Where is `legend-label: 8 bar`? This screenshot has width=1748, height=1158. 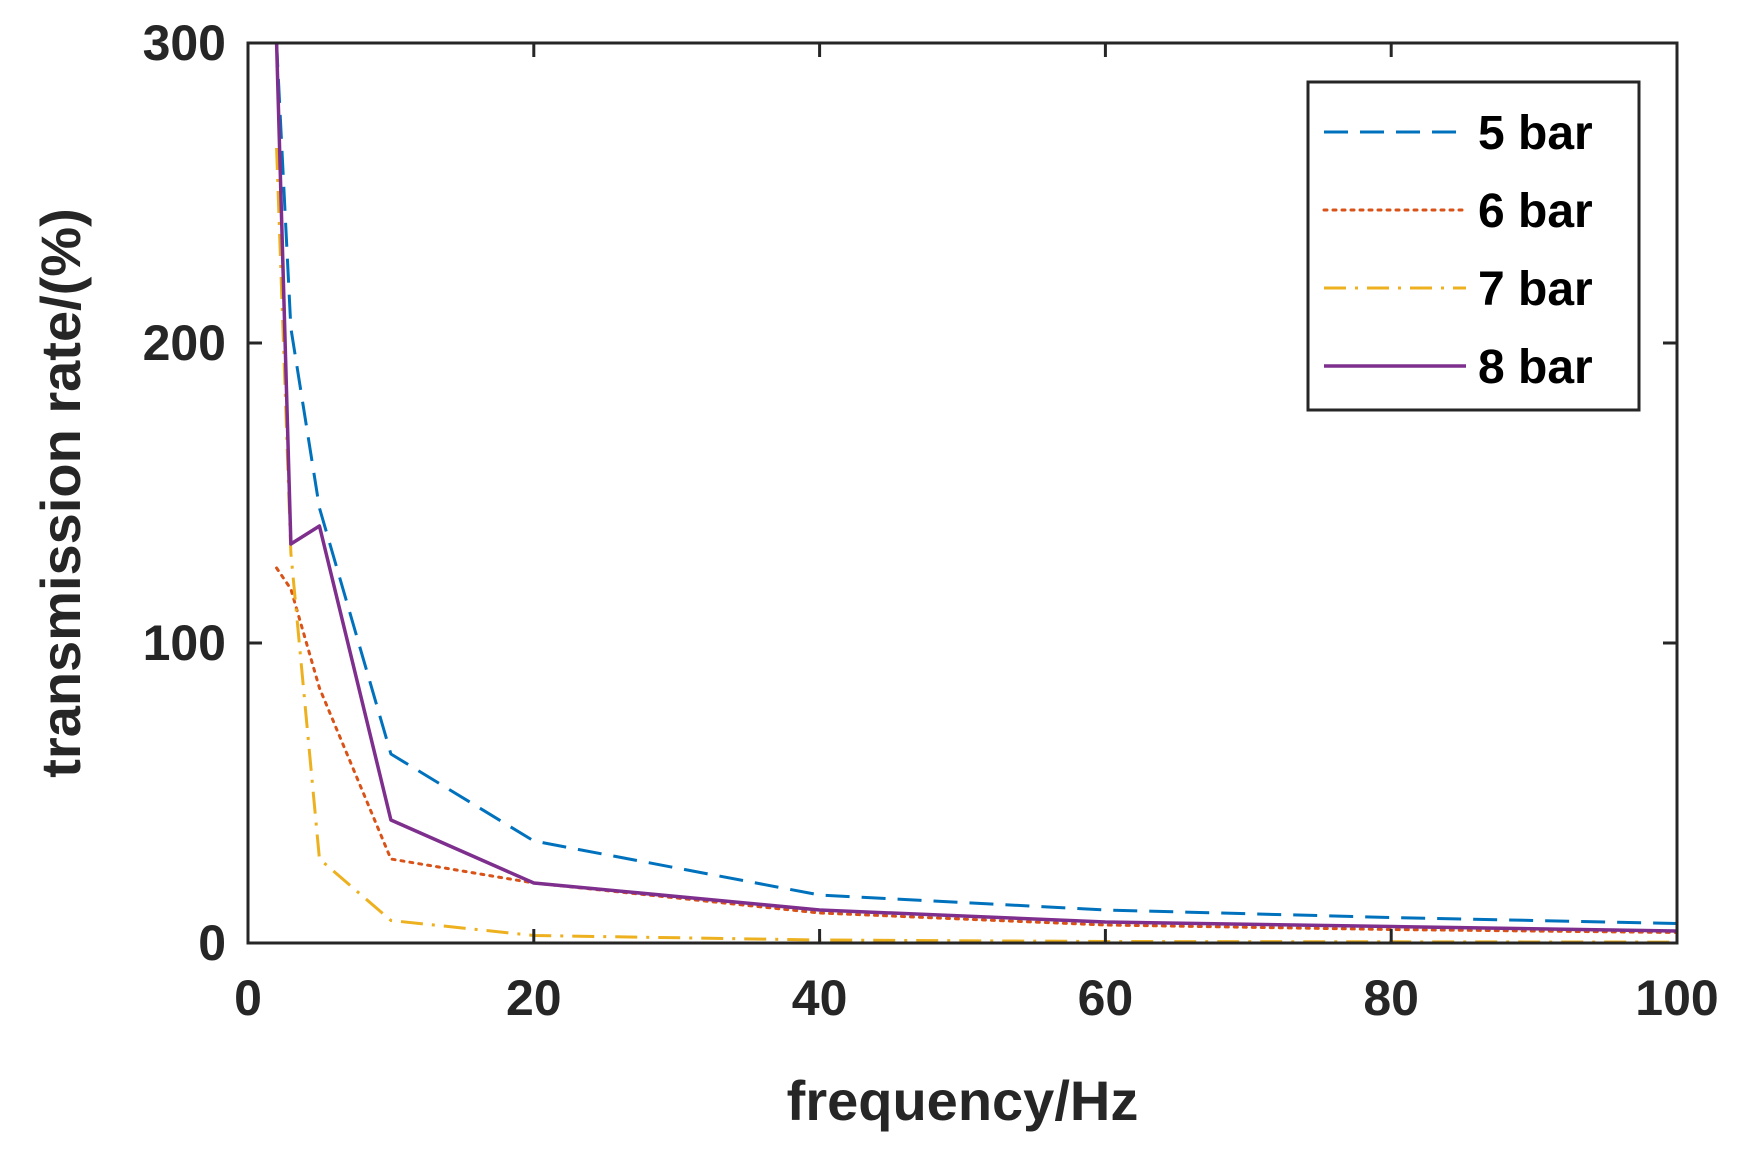
legend-label: 8 bar is located at coordinates (1535, 367).